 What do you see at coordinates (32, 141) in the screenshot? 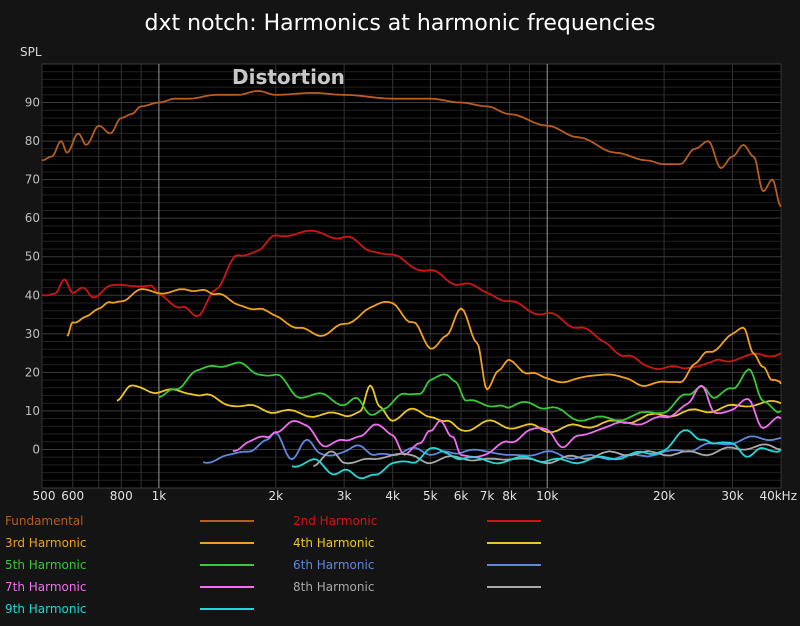
I see `y-tick-label: 80` at bounding box center [32, 141].